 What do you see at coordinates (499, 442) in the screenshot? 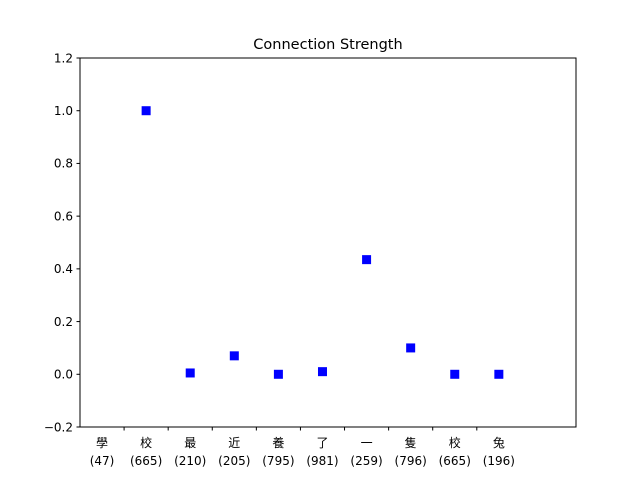
I see `x-tick-label-char: 兔` at bounding box center [499, 442].